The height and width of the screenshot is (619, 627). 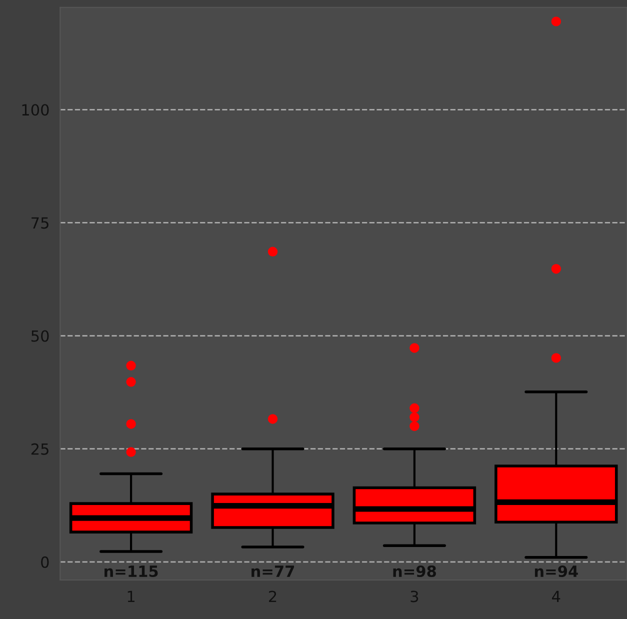 I want to click on annotation: n=98, so click(x=414, y=571).